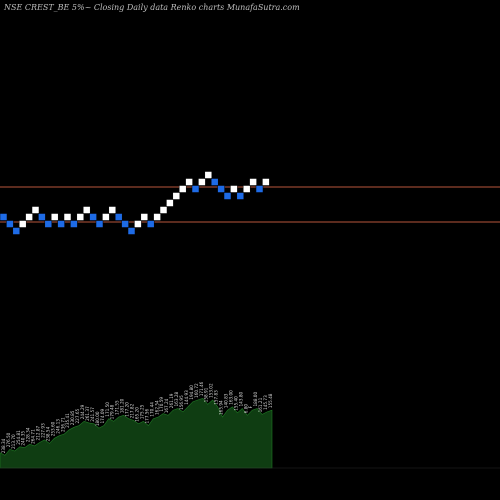 The image size is (500, 500). What do you see at coordinates (112, 411) in the screenshot?
I see `volume-label: 179.48` at bounding box center [112, 411].